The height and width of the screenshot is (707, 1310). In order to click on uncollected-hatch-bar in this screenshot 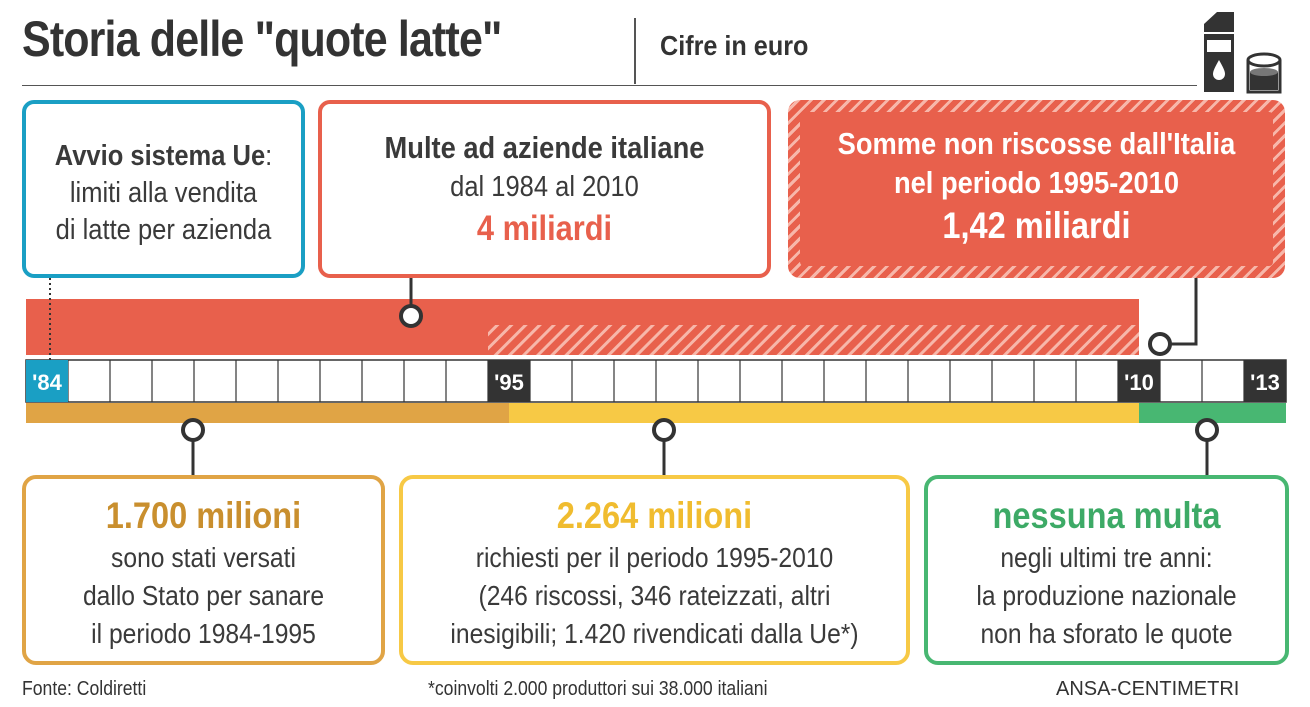, I will do `click(813, 340)`.